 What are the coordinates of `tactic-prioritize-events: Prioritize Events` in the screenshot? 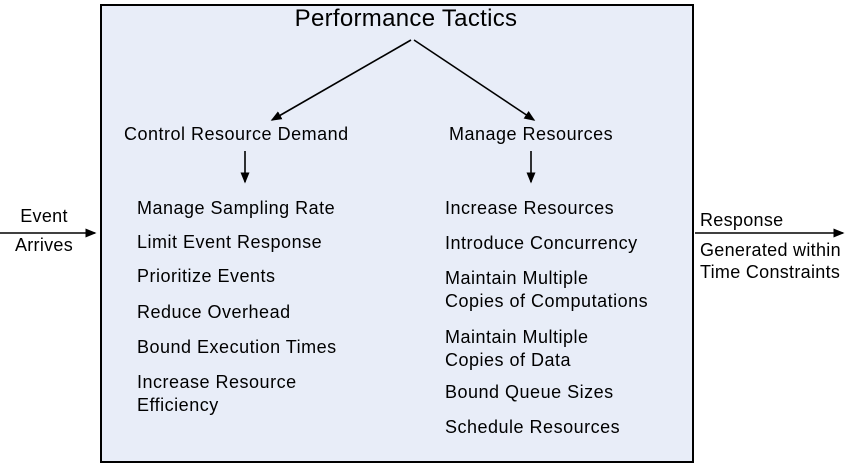 It's located at (206, 276).